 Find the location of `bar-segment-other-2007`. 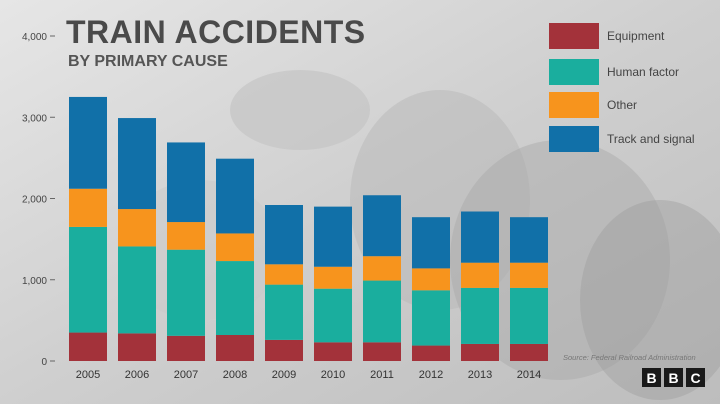

bar-segment-other-2007 is located at coordinates (186, 236).